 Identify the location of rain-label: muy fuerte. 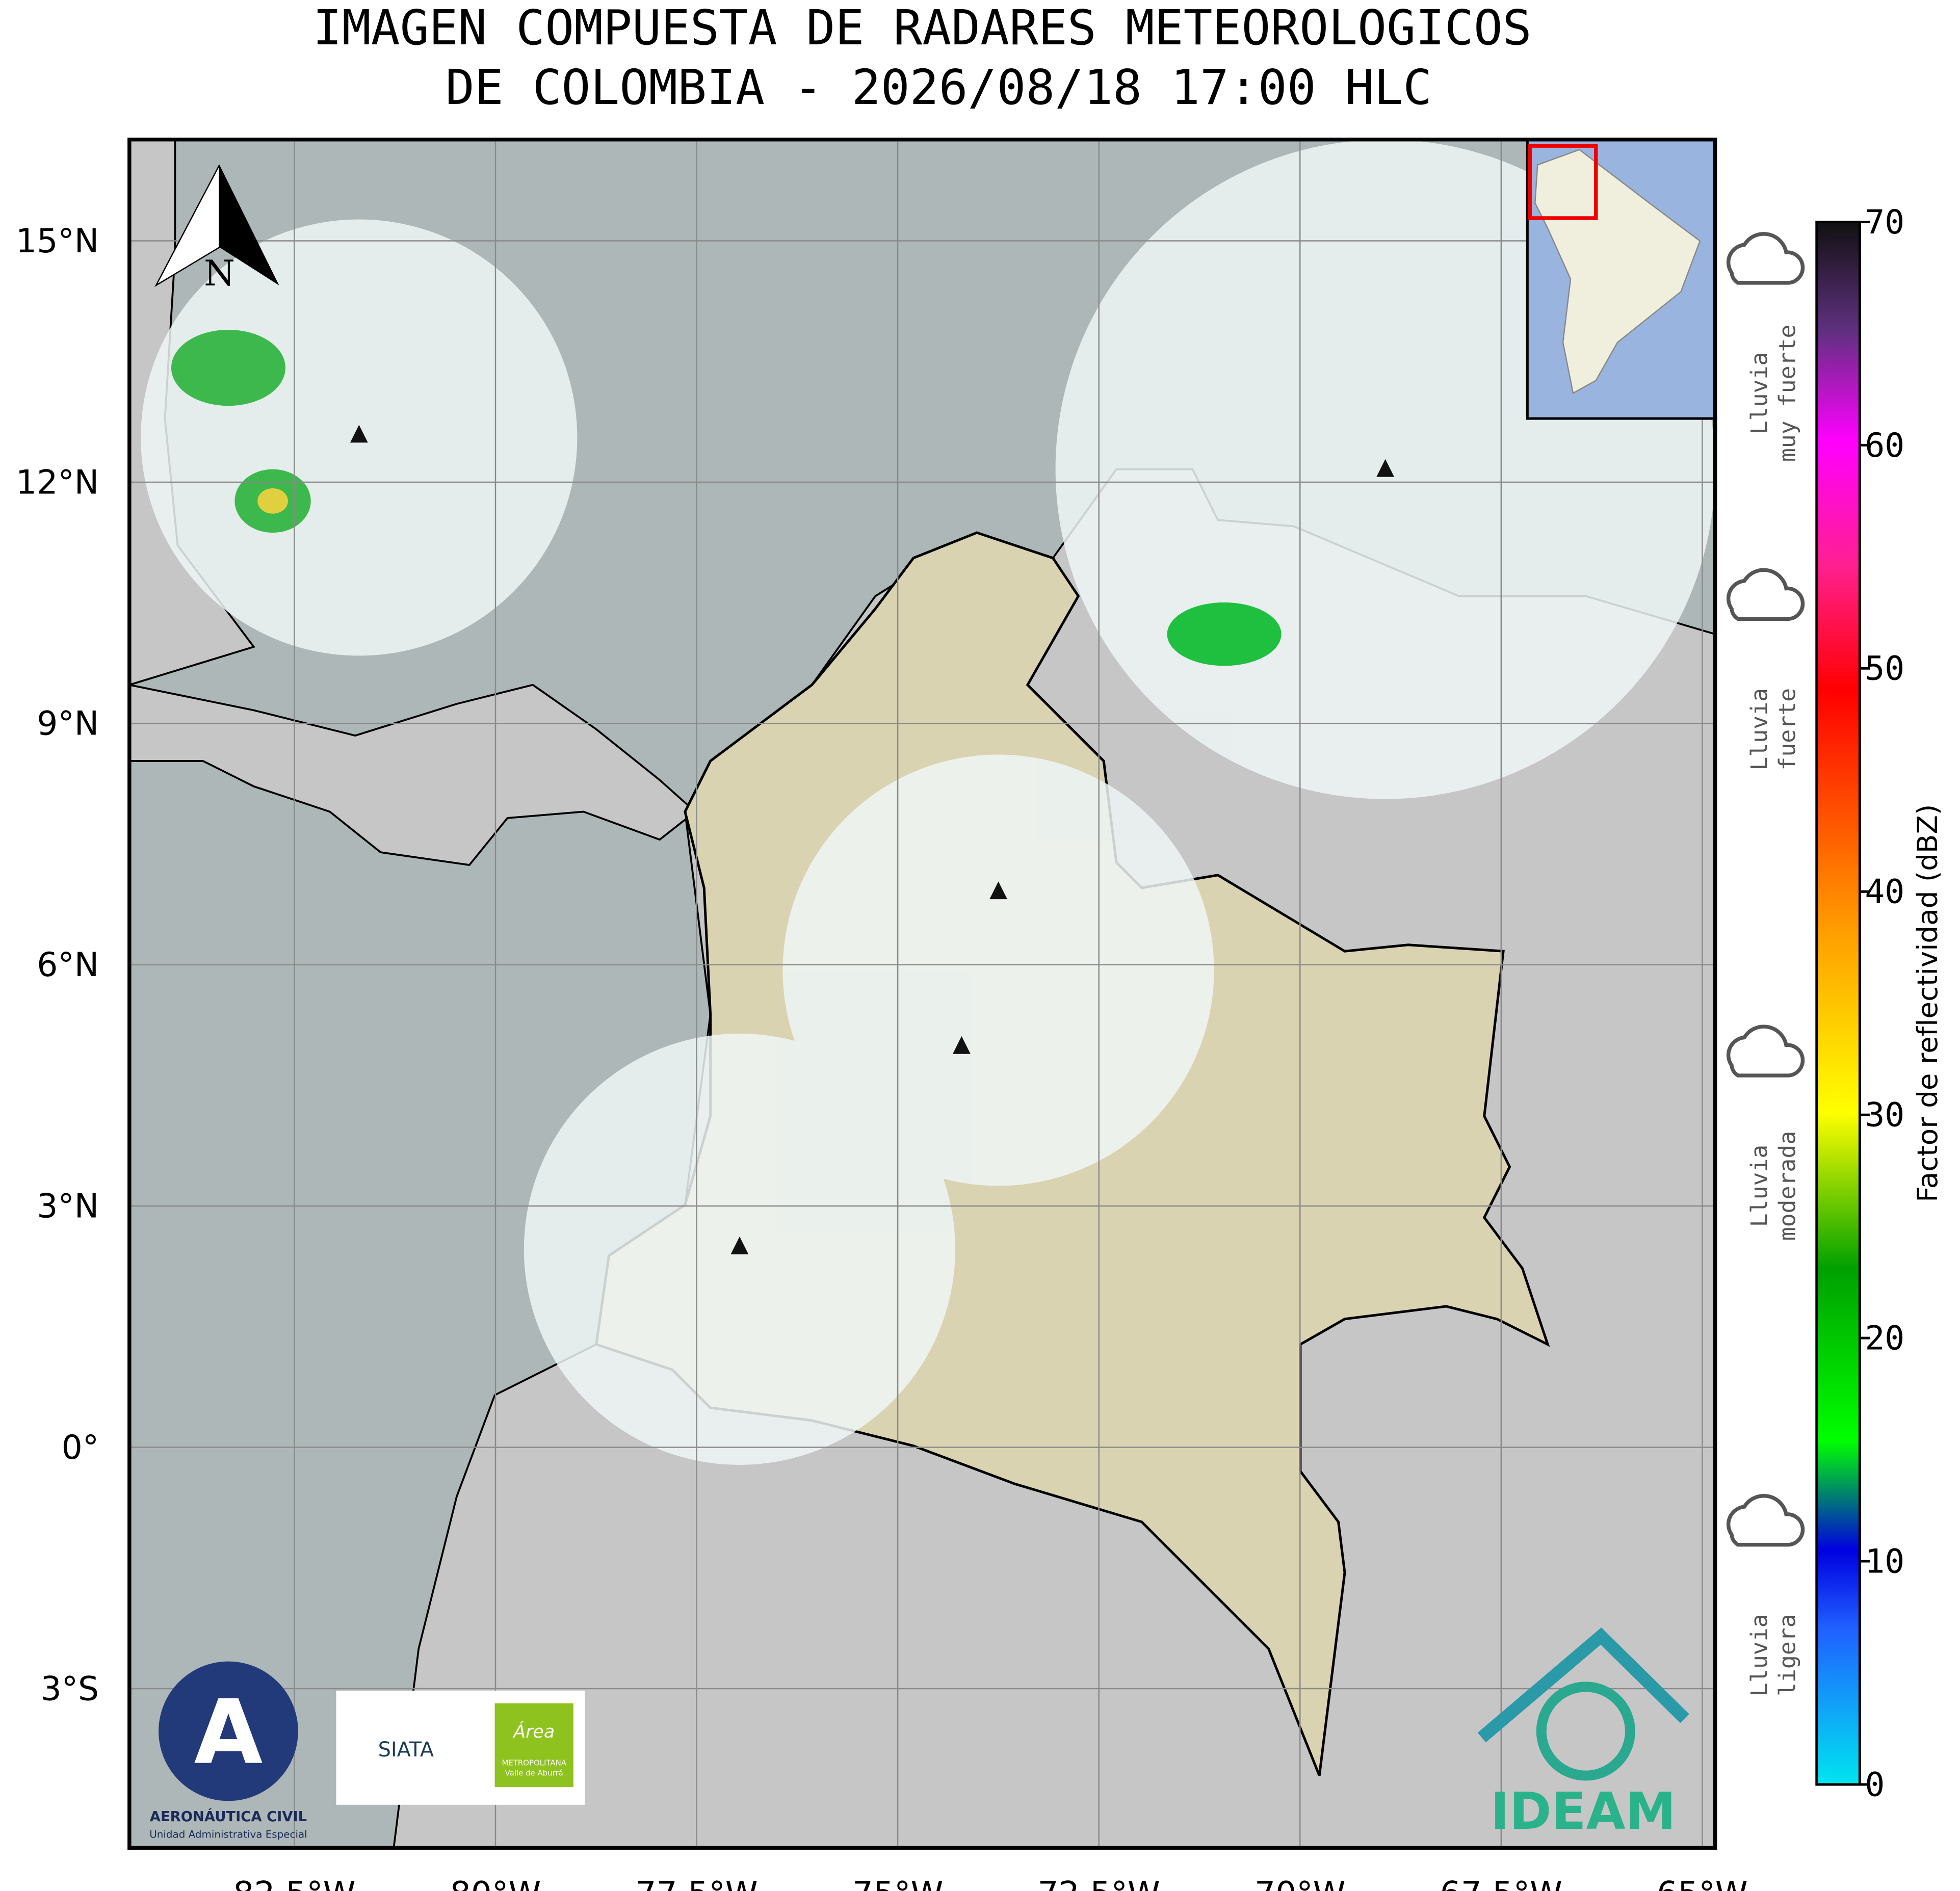
(1786, 393).